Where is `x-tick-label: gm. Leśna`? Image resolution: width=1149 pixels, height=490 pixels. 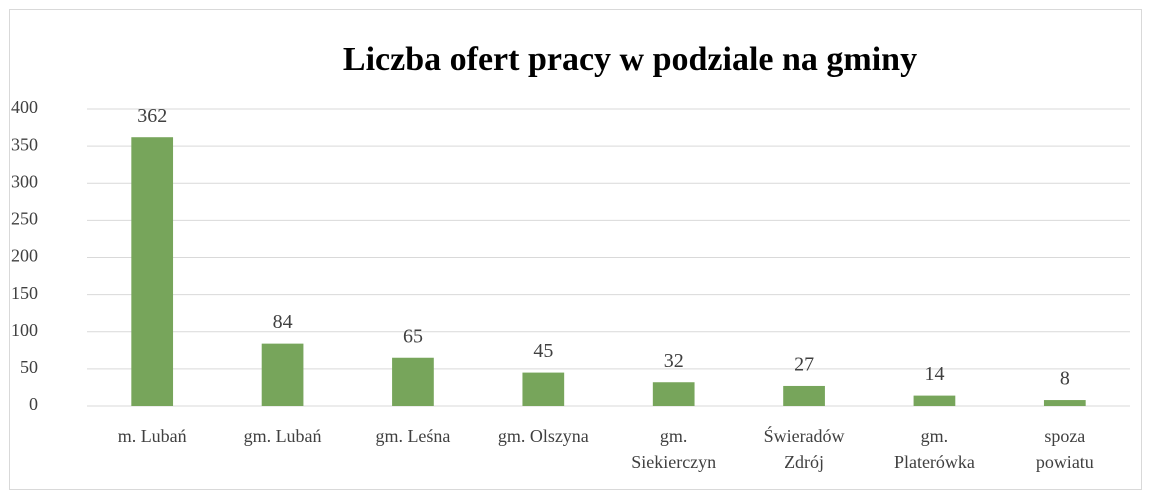
x-tick-label: gm. Leśna is located at coordinates (412, 436).